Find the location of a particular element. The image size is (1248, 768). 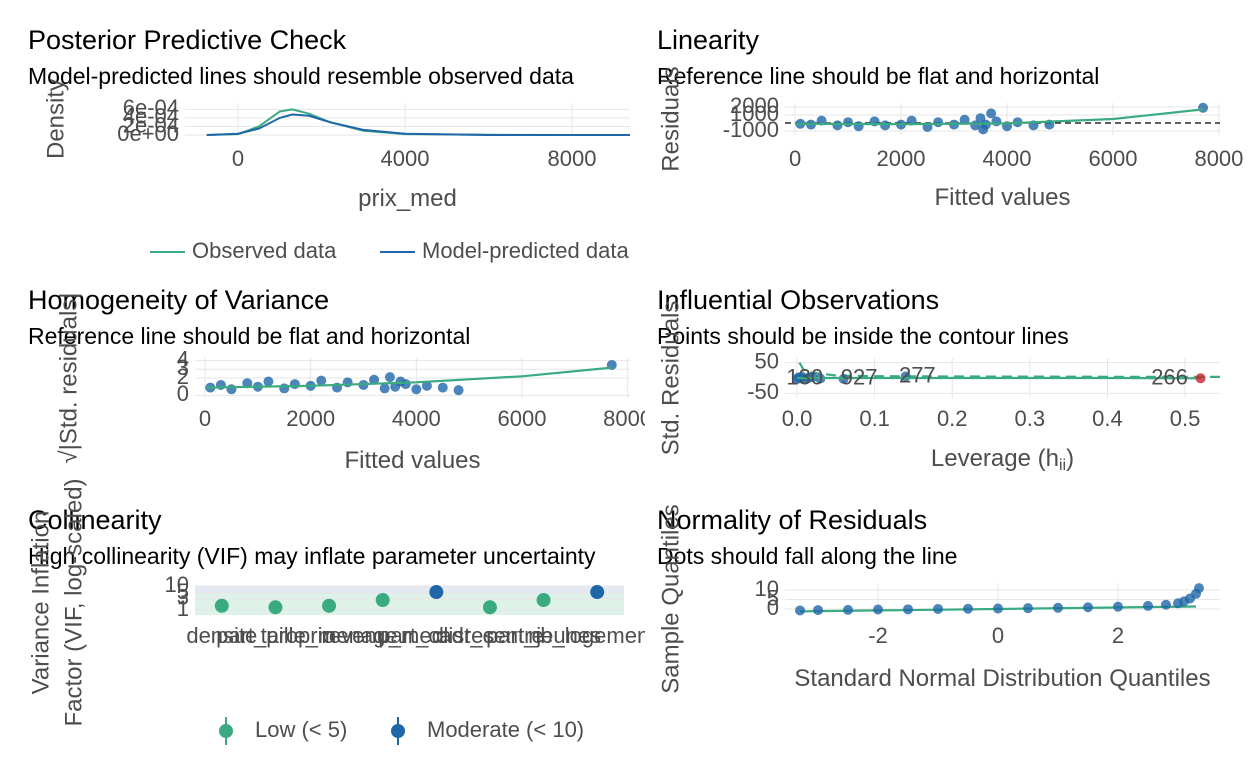

panel-title: Influential Observations is located at coordinates (798, 300).